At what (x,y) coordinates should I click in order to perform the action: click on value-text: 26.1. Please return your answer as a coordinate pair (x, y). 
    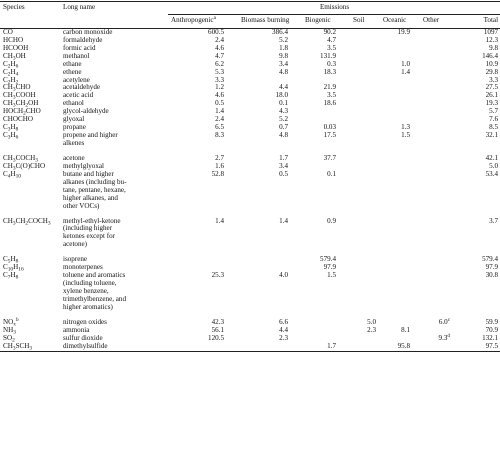
    Looking at the image, I should click on (492, 95).